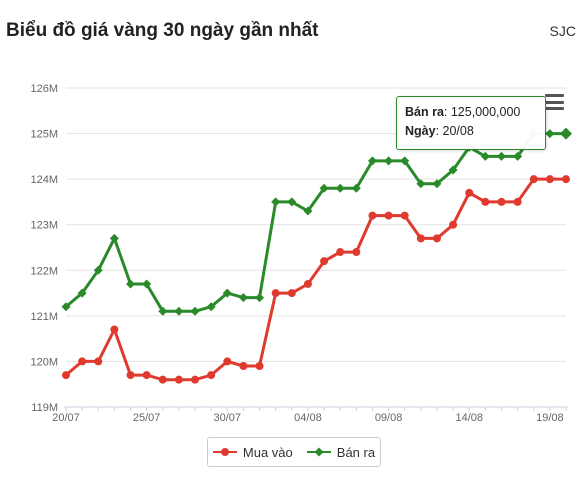  Describe the element at coordinates (356, 452) in the screenshot. I see `legend-label-ban-ra: Bán ra` at that location.